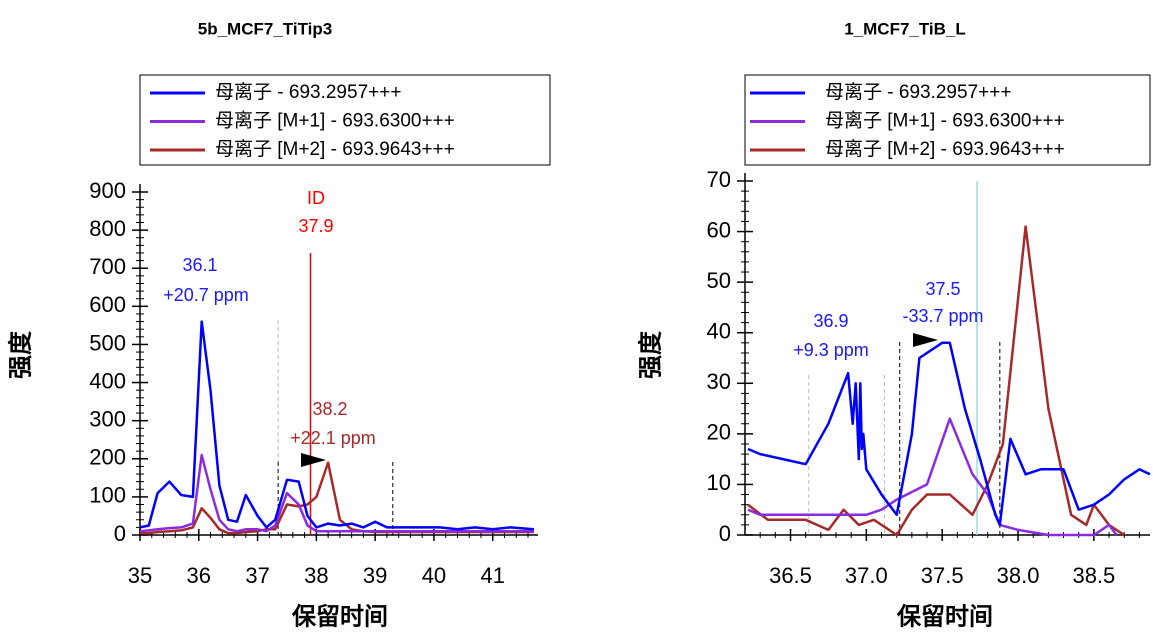  I want to click on y-tick-label: 70, so click(719, 179).